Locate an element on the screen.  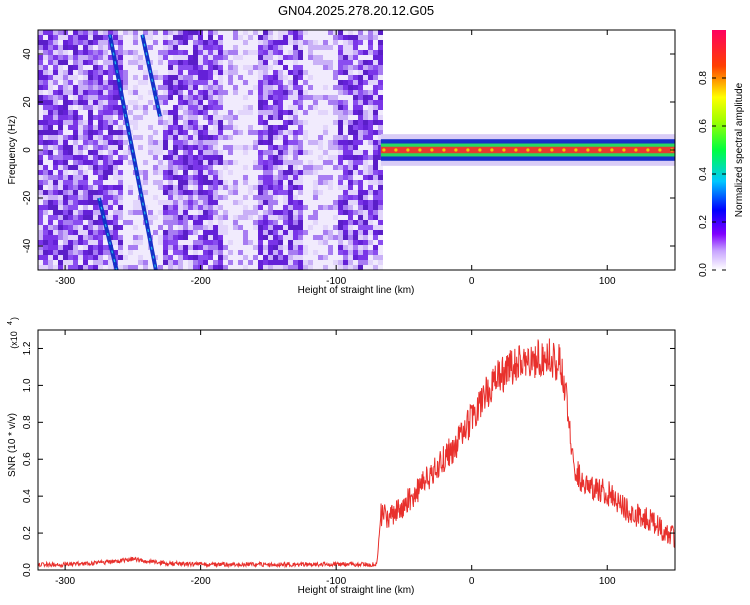
x-tick-label: -200 is located at coordinates (201, 581).